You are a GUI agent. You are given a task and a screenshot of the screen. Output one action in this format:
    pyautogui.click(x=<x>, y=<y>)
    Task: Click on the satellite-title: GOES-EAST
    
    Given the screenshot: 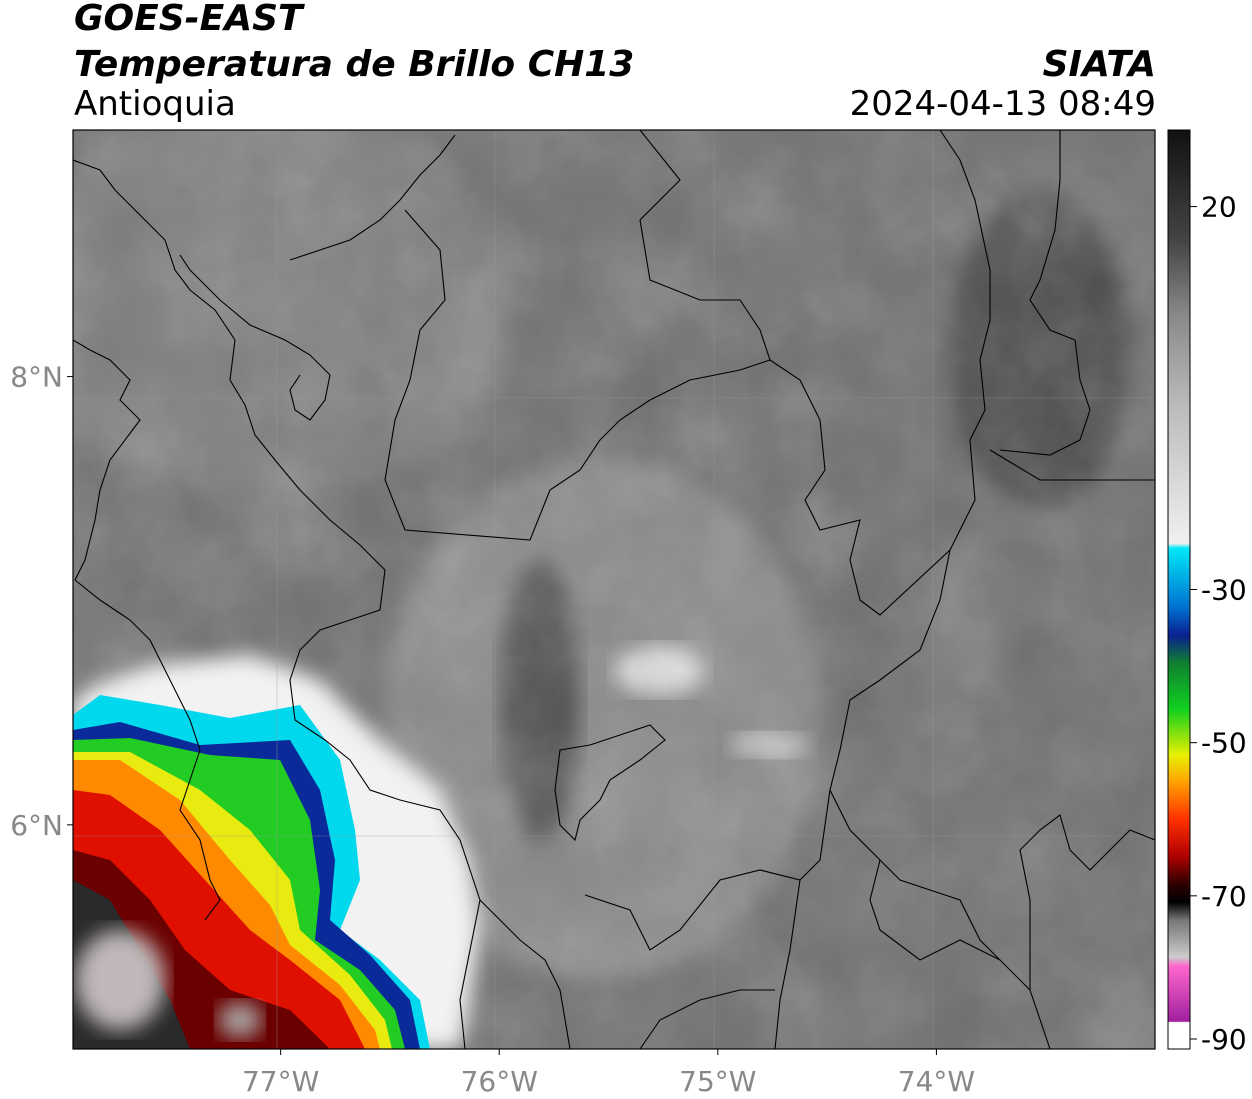 What is the action you would take?
    pyautogui.click(x=188, y=19)
    